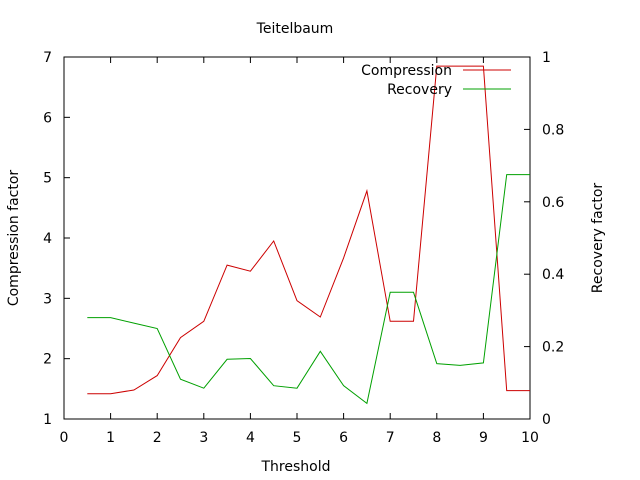  I want to click on x-axis-label: Threshold, so click(296, 467).